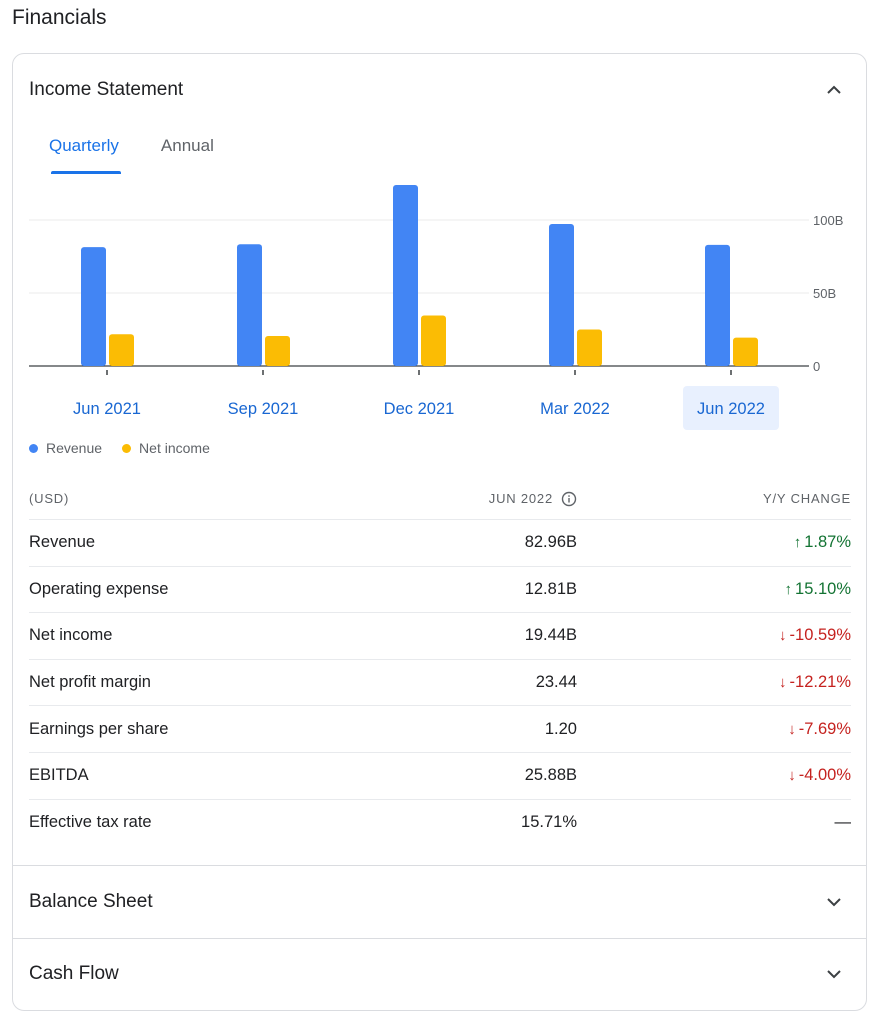 The width and height of the screenshot is (882, 1024). Describe the element at coordinates (714, 822) in the screenshot. I see `row-change: —` at that location.